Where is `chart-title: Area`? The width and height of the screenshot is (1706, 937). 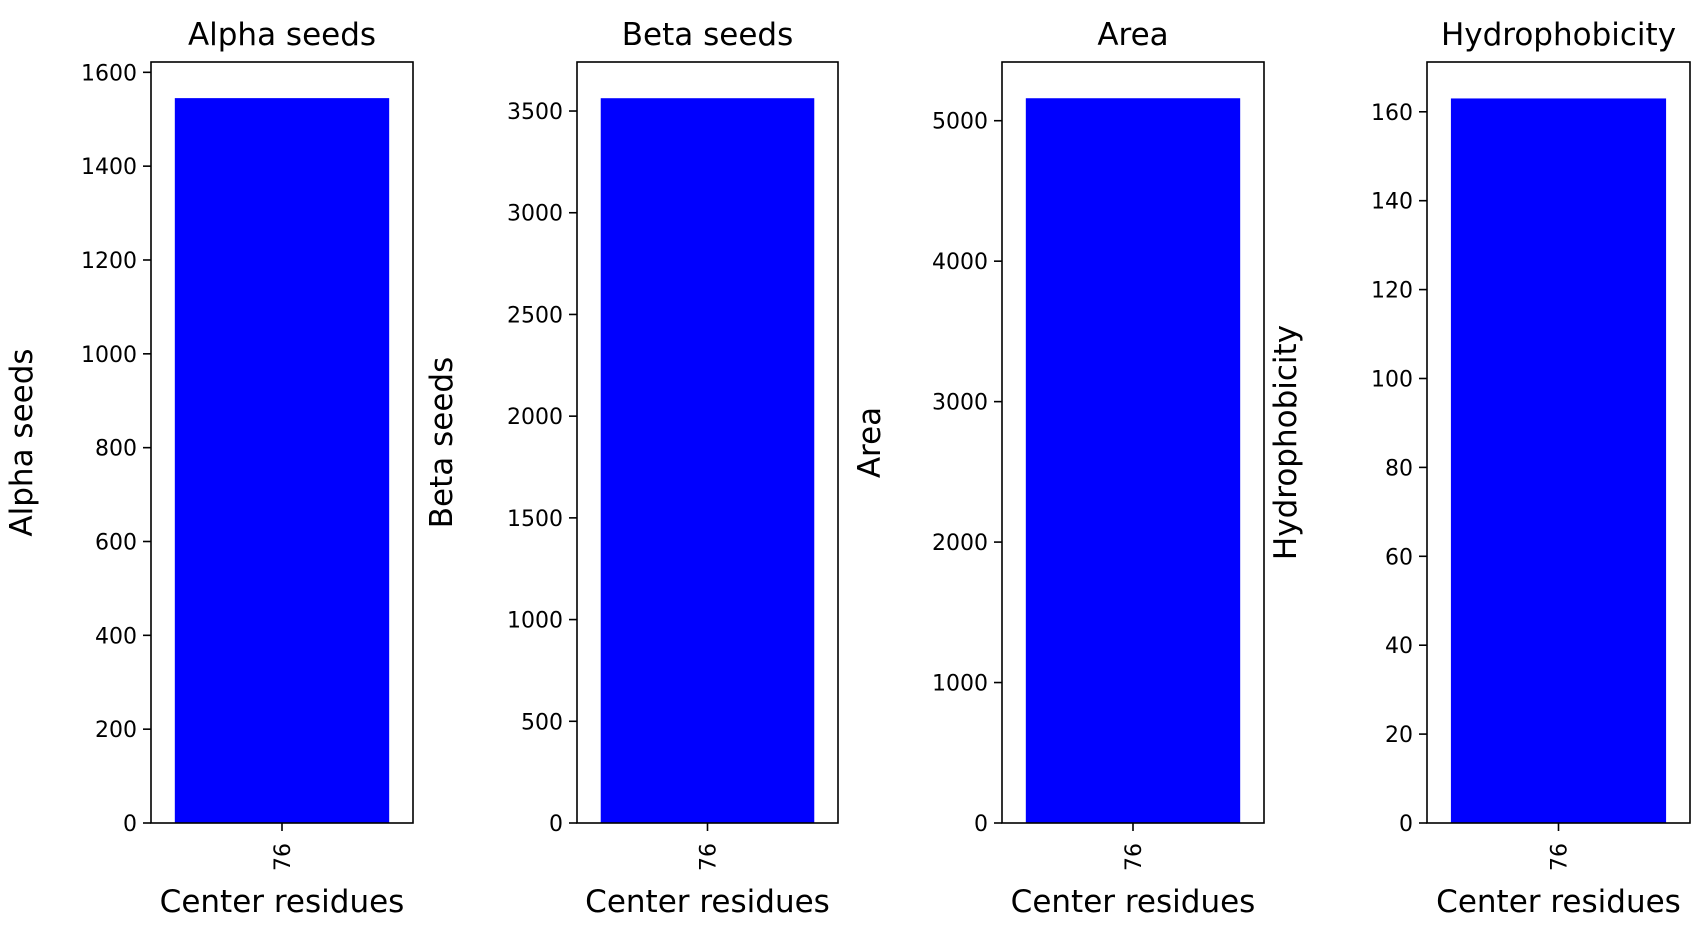
chart-title: Area is located at coordinates (1132, 35).